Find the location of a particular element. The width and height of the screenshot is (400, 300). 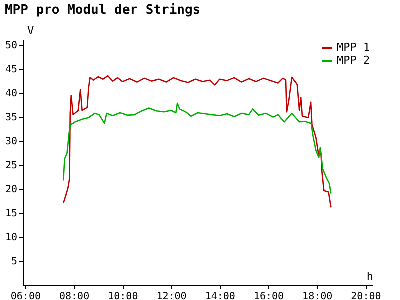

y-tick-label: 50 is located at coordinates (11, 46).